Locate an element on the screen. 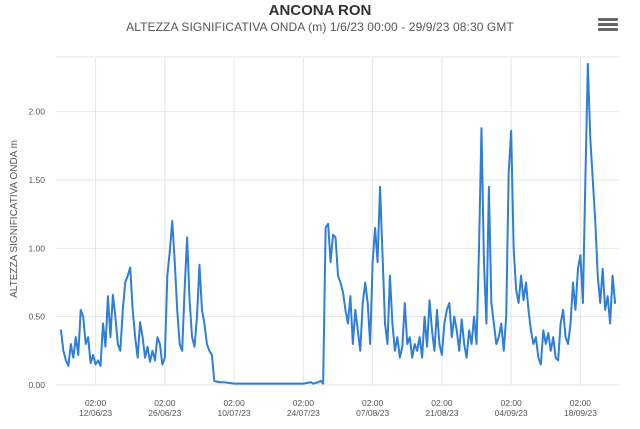  y-tick-label: 2.00 is located at coordinates (36, 112).